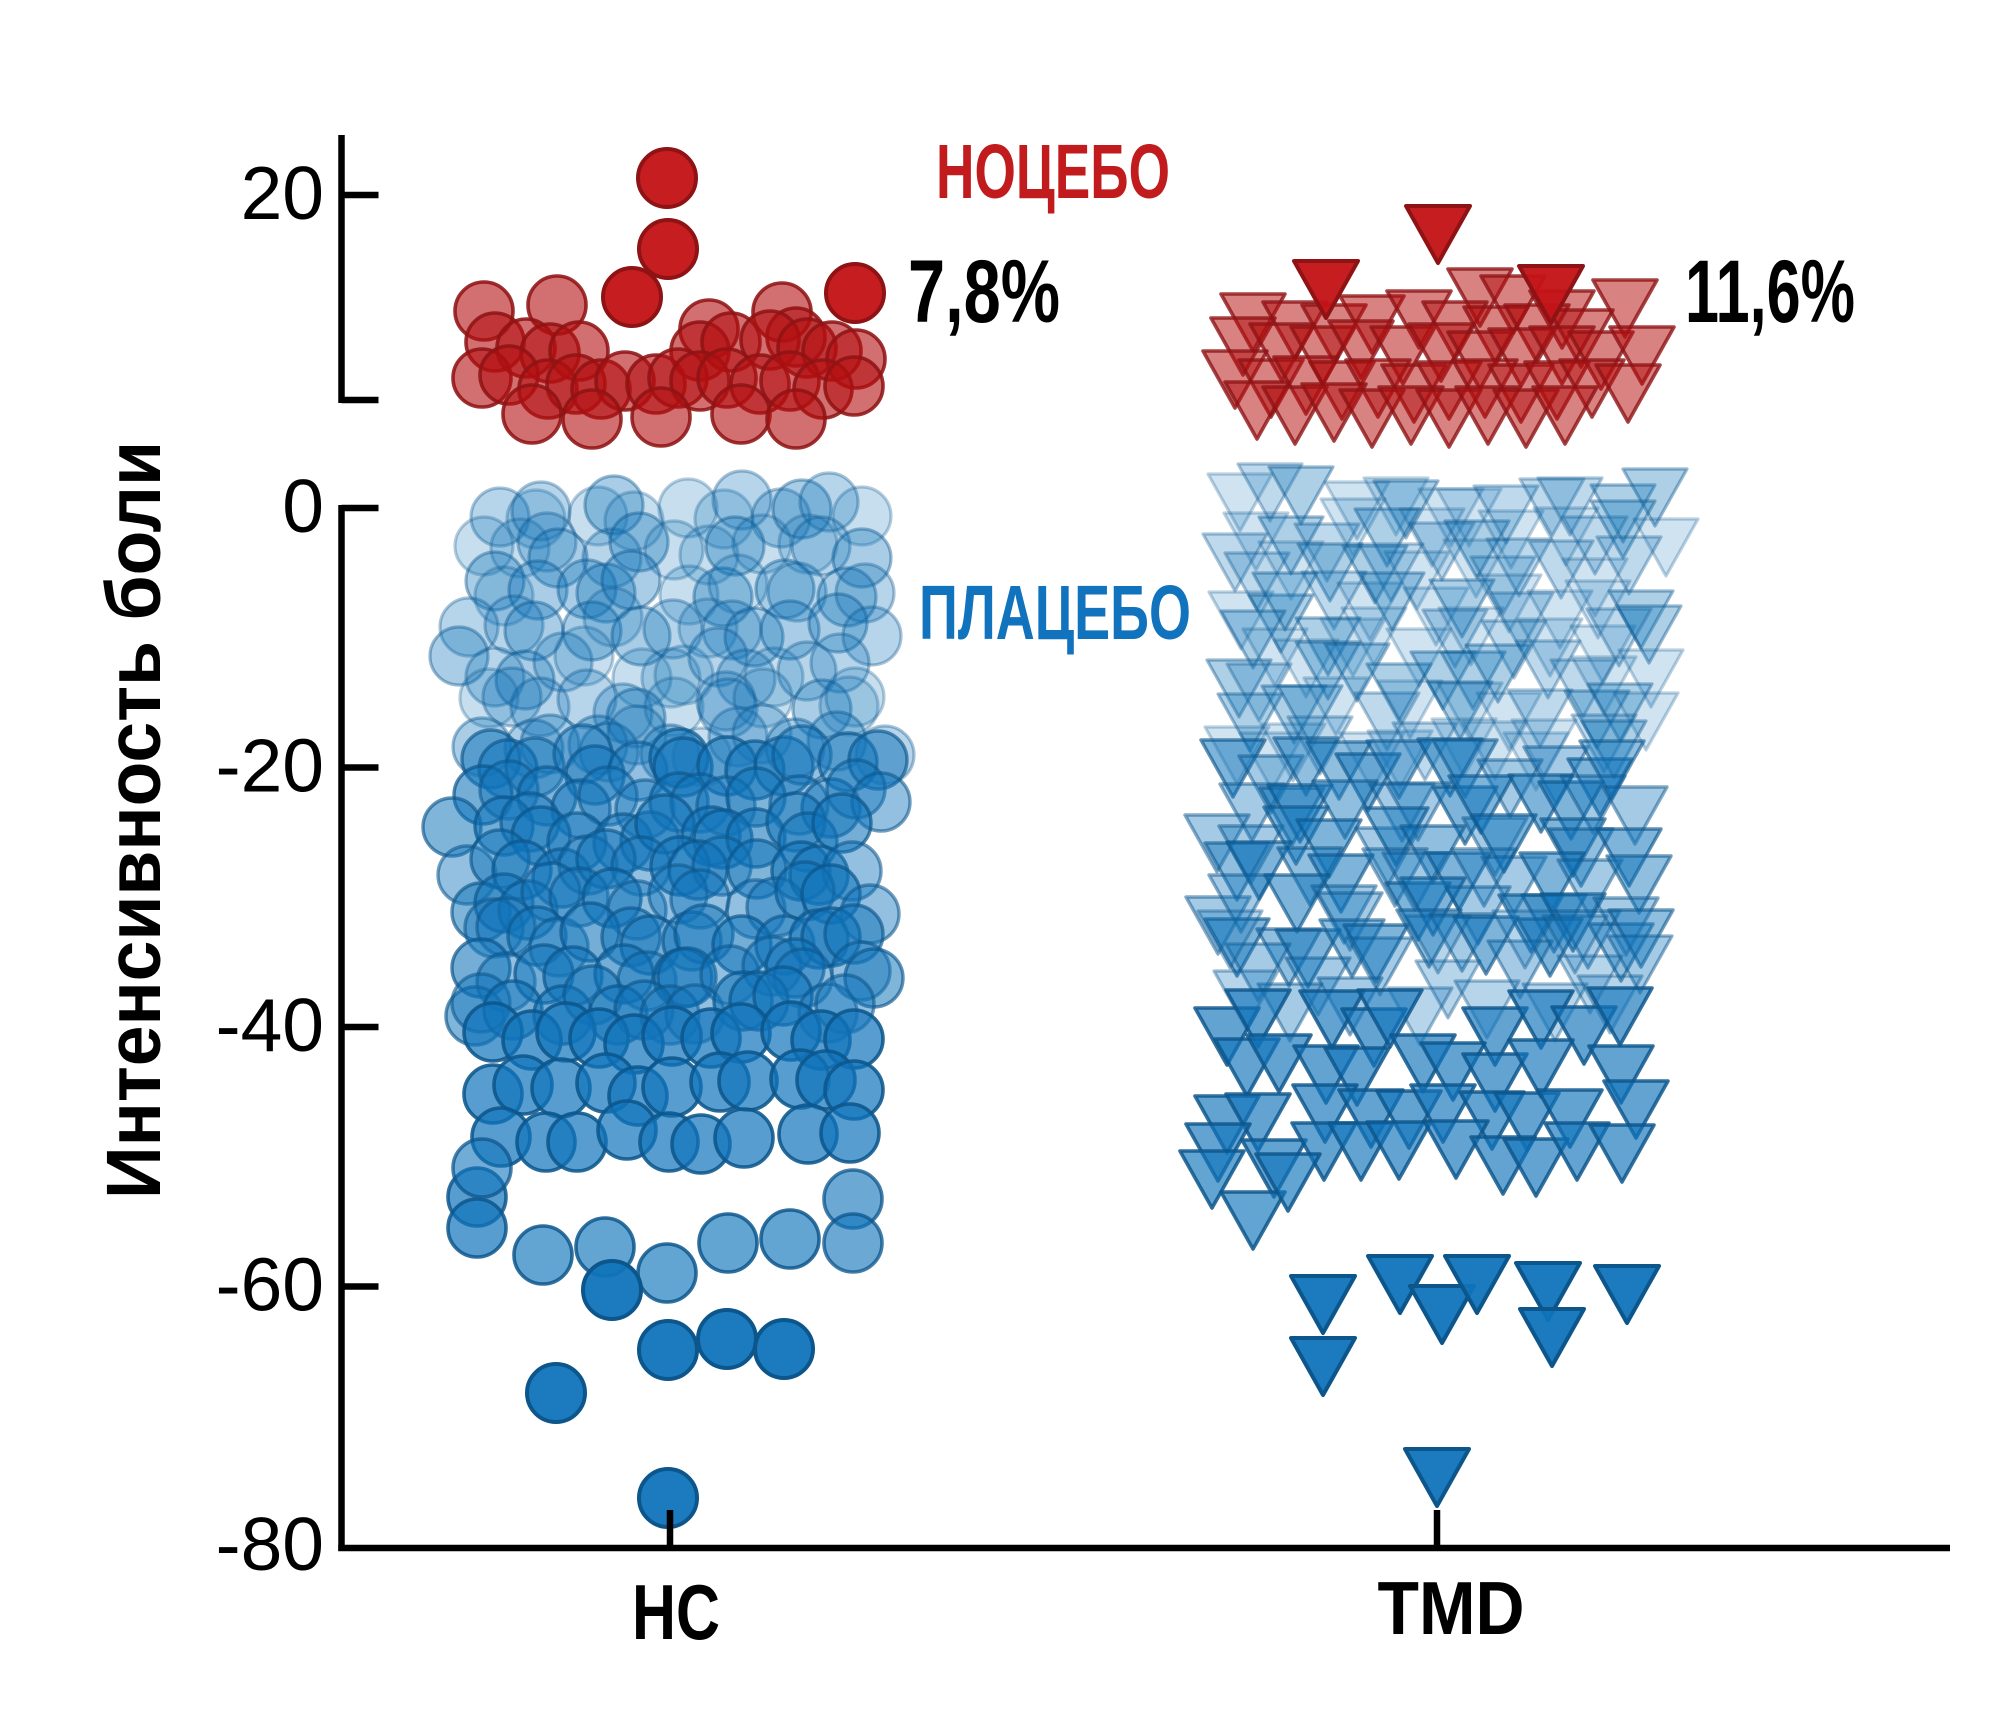 The height and width of the screenshot is (1735, 2000). I want to click on svg-text: -60, so click(270, 1285).